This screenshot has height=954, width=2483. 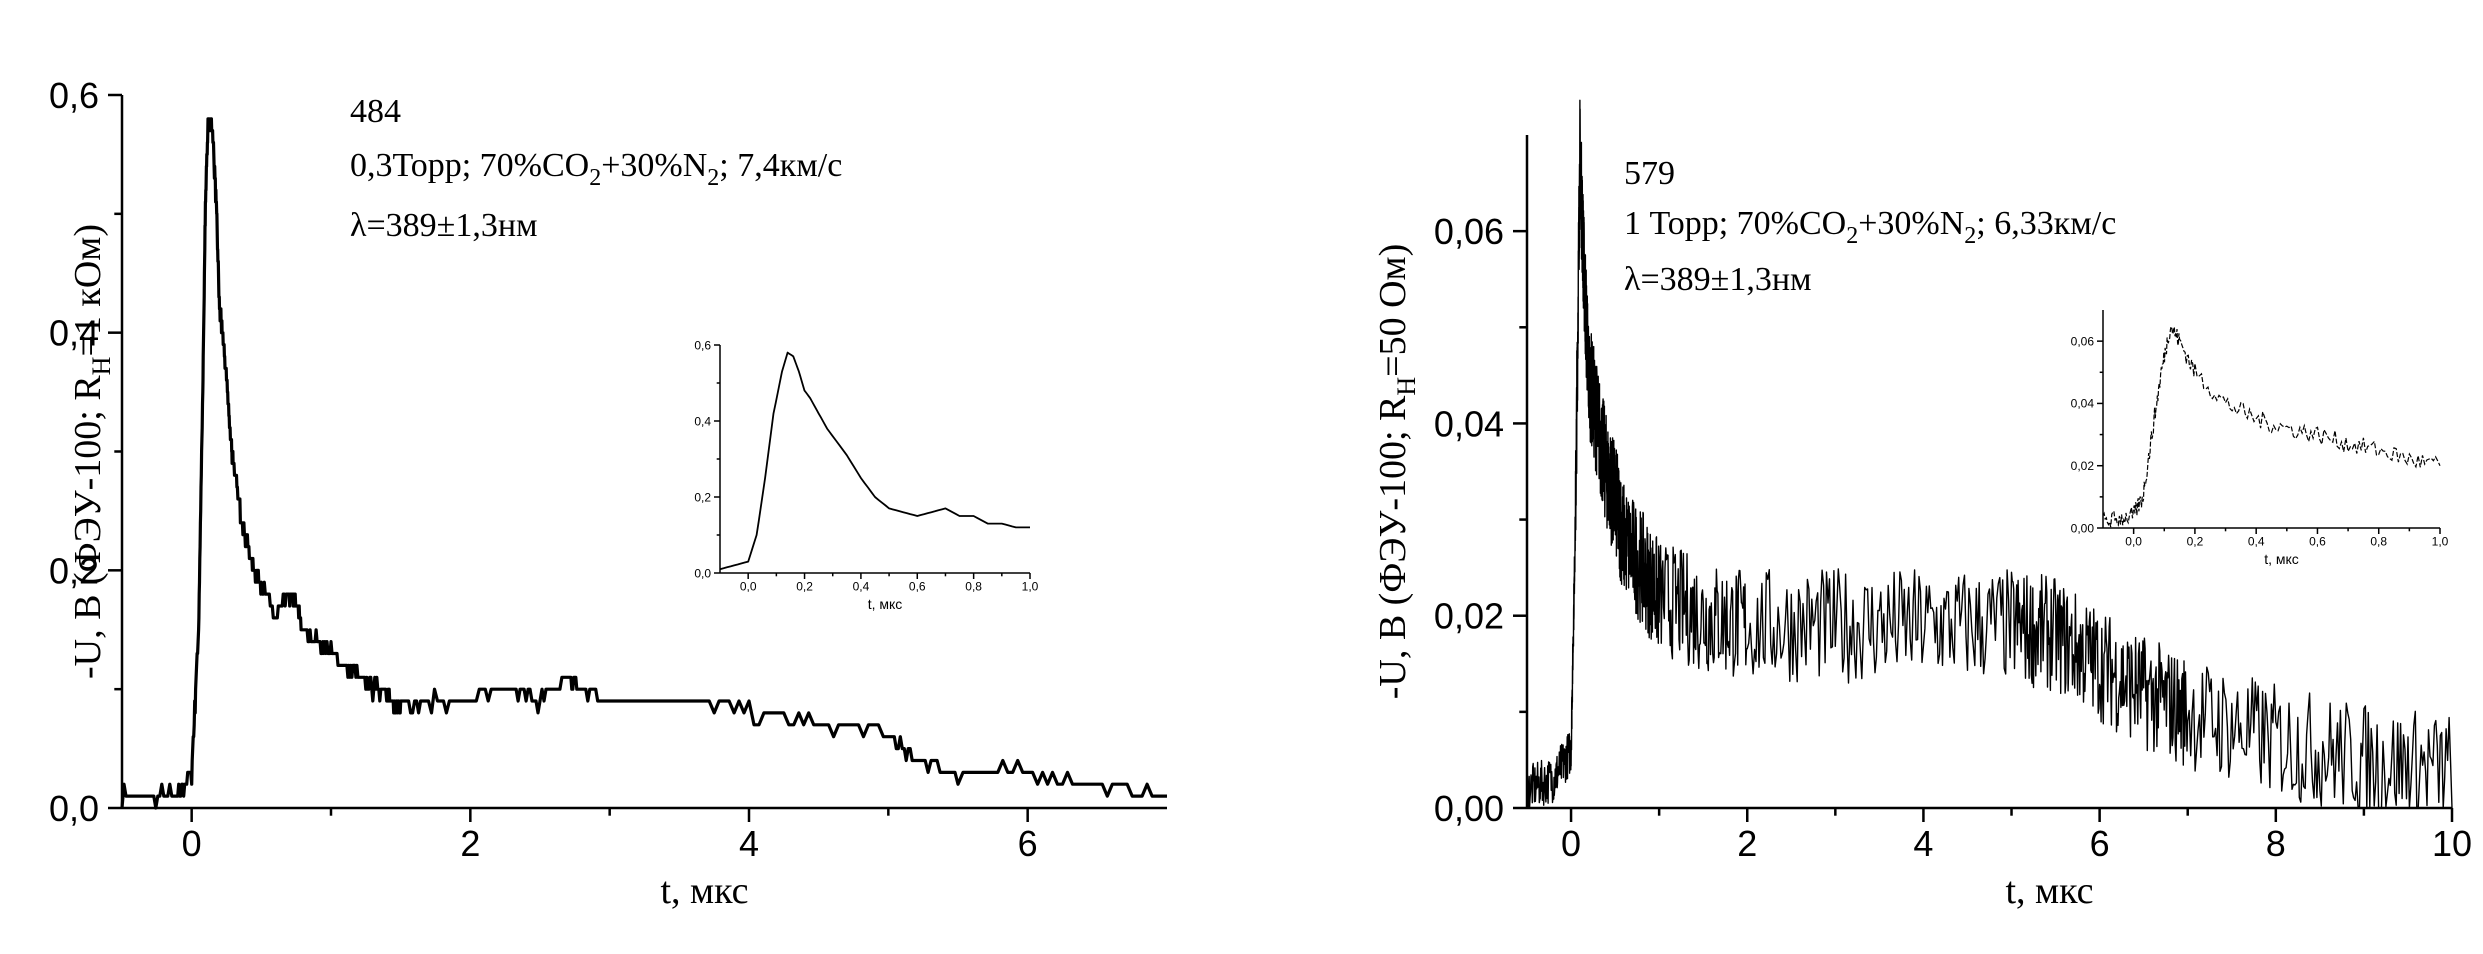 What do you see at coordinates (2083, 466) in the screenshot?
I see `inset-y-tick-label: 0,02` at bounding box center [2083, 466].